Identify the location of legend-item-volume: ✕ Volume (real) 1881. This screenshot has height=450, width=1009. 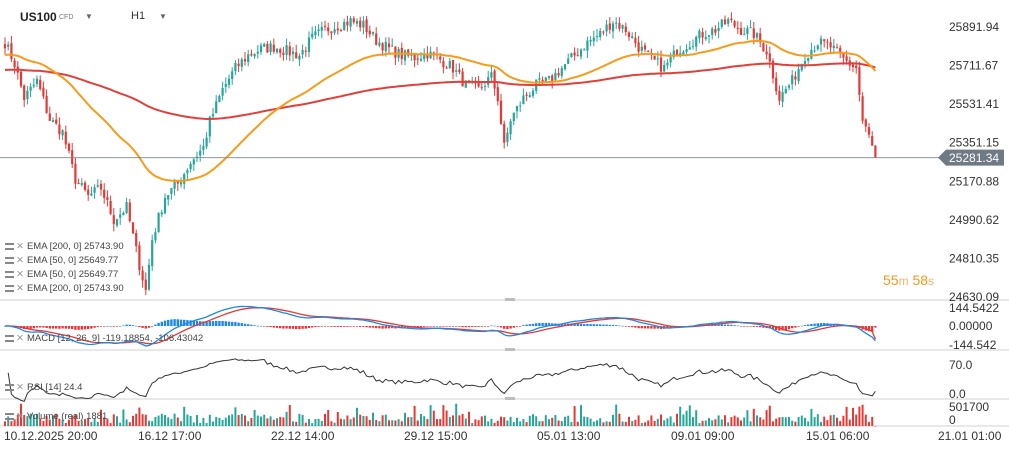
(56, 416).